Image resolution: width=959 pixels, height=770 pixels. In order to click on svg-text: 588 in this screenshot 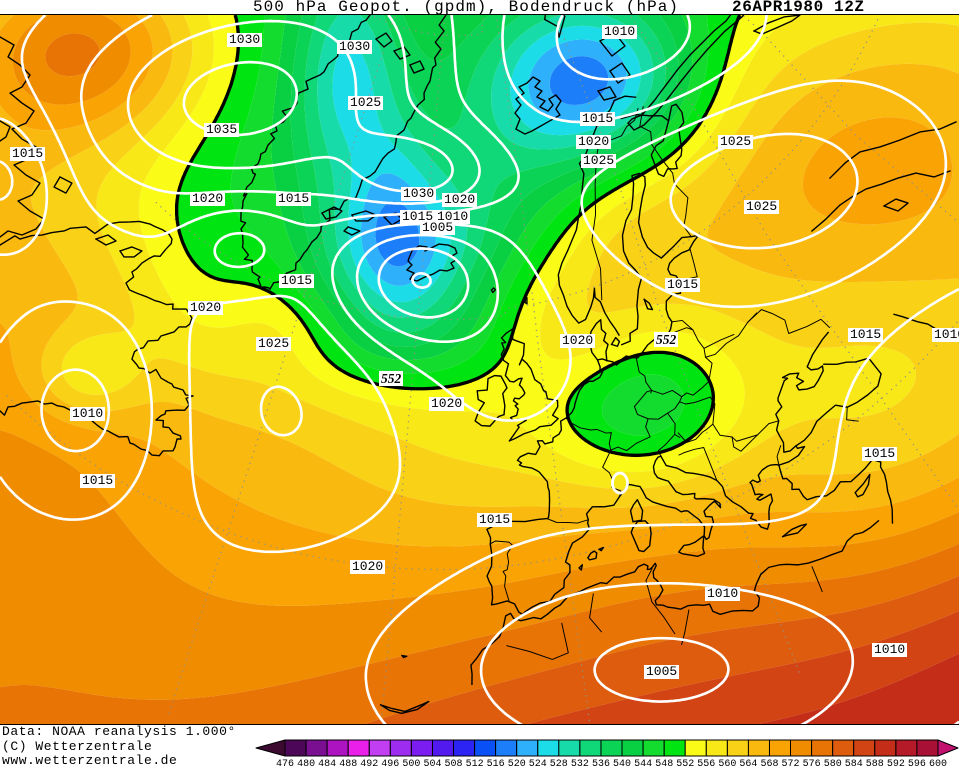, I will do `click(875, 764)`.